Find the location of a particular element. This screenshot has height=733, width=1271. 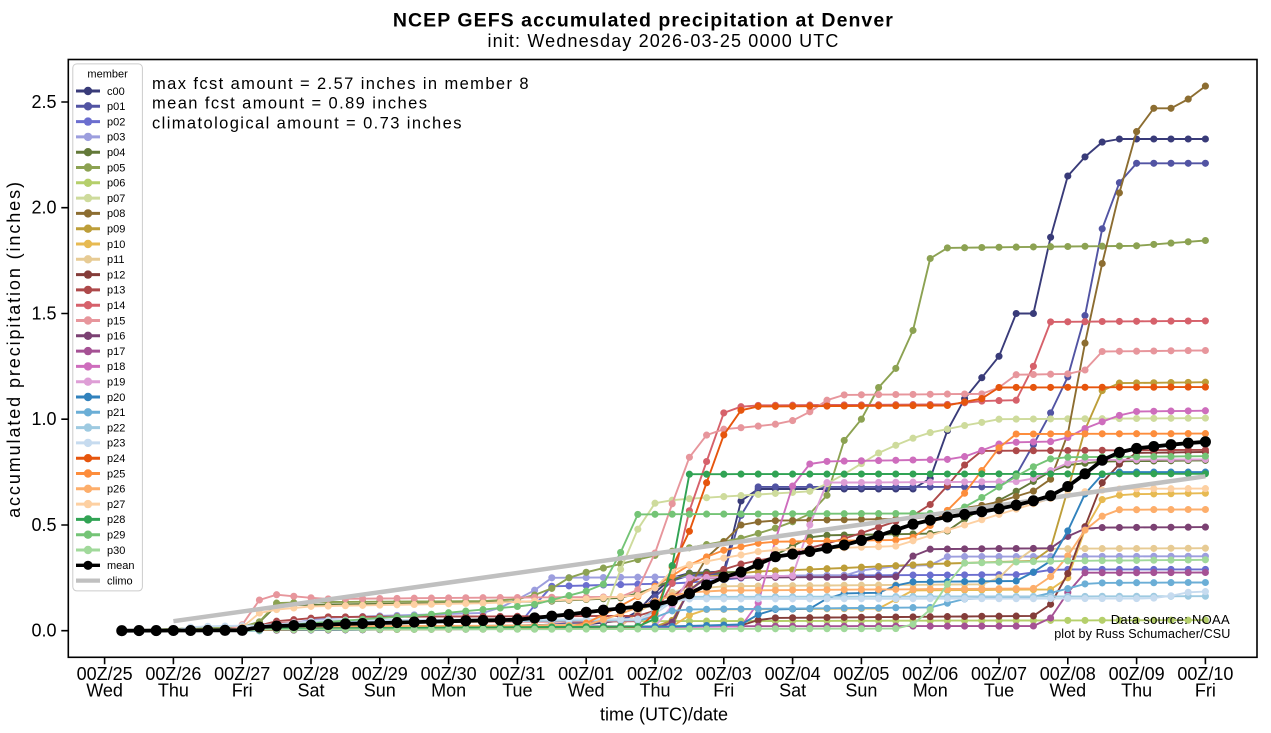

svg-text: p12 is located at coordinates (116, 275).